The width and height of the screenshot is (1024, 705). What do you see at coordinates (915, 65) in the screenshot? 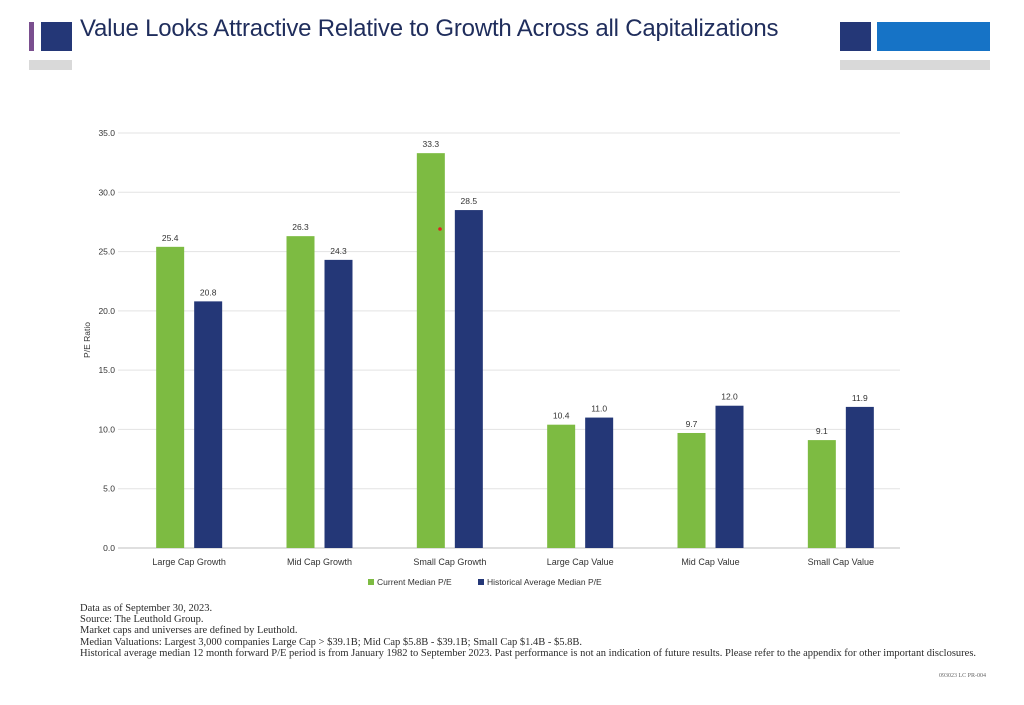
I see `header-gray-bar-right` at bounding box center [915, 65].